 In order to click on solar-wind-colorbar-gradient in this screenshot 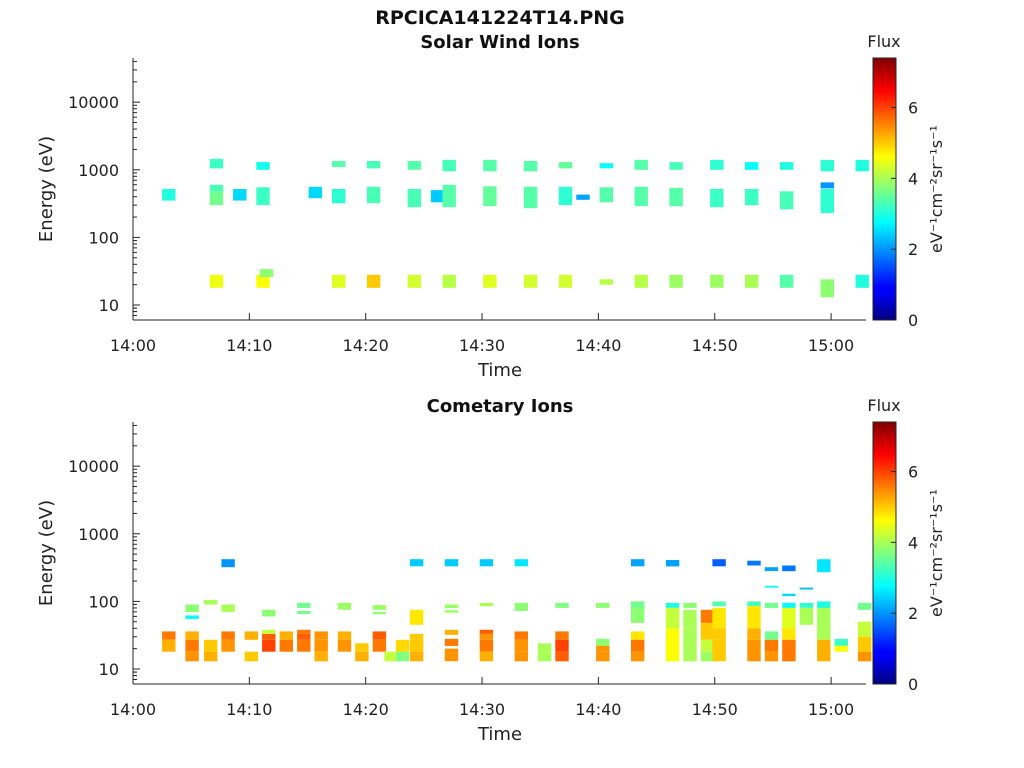, I will do `click(884, 189)`.